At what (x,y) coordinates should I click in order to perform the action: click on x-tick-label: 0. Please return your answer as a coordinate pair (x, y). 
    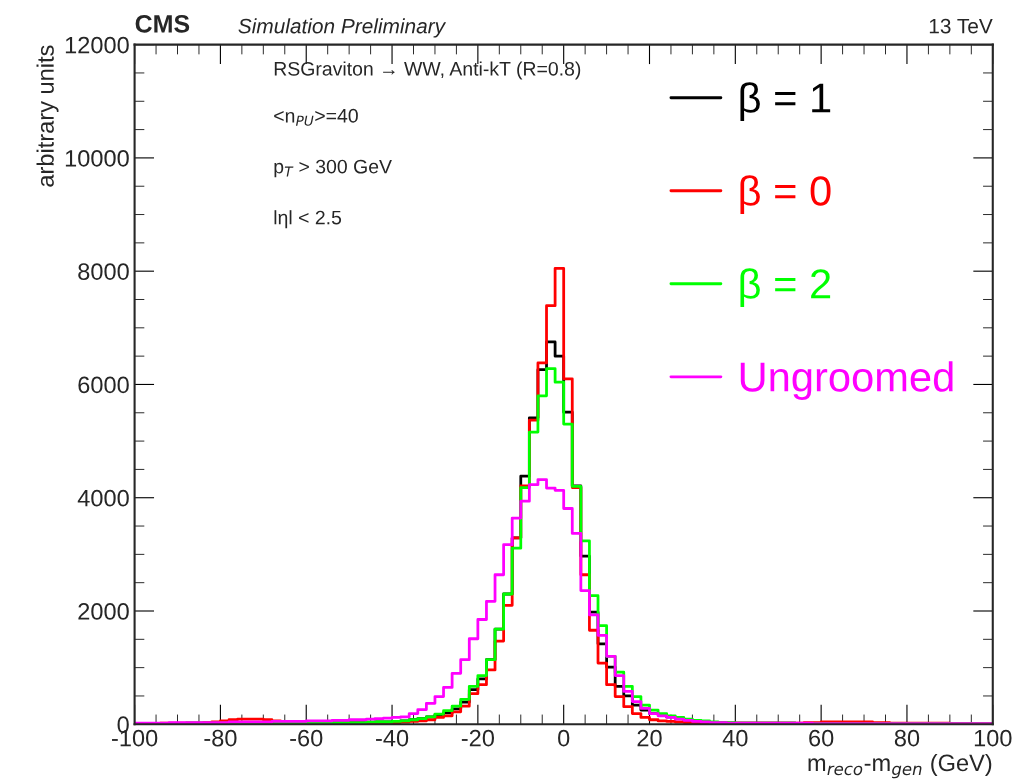
    Looking at the image, I should click on (564, 738).